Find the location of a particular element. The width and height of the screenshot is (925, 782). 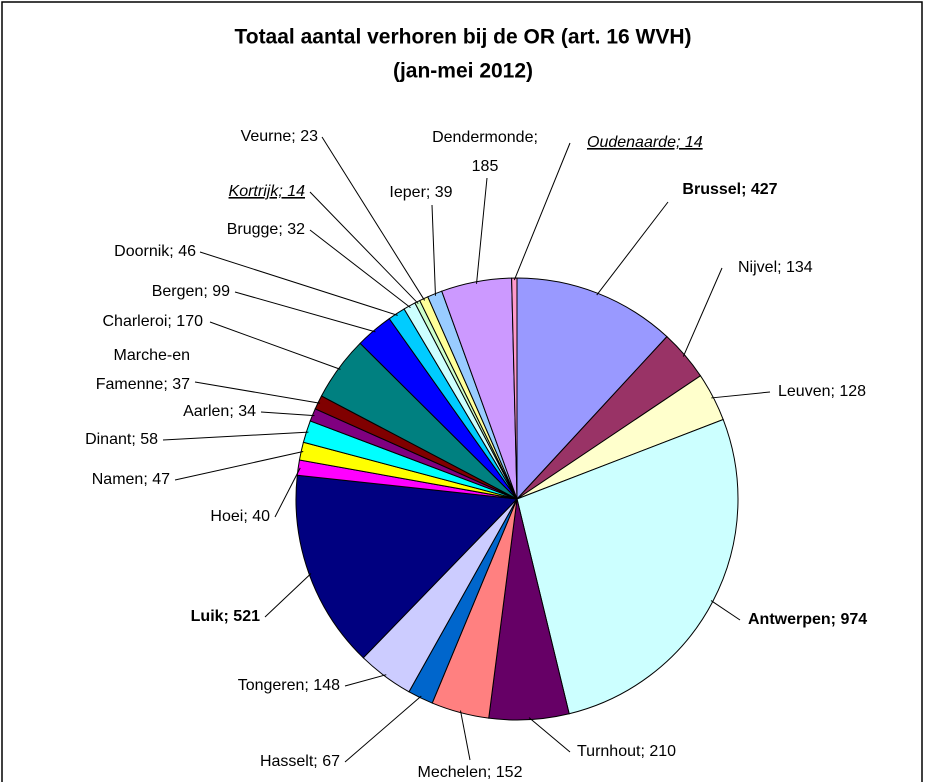

label-line: Bergen; 99 is located at coordinates (191, 291).